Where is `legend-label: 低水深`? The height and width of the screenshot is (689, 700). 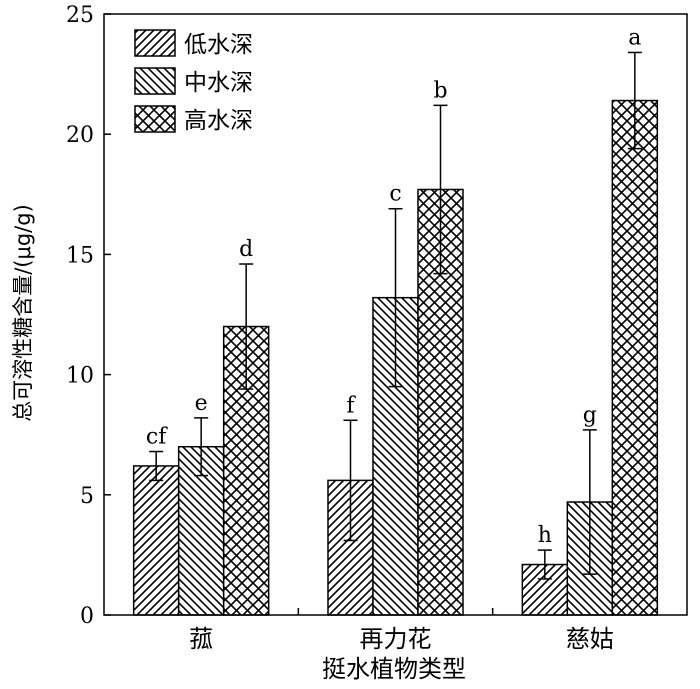 legend-label: 低水深 is located at coordinates (218, 45).